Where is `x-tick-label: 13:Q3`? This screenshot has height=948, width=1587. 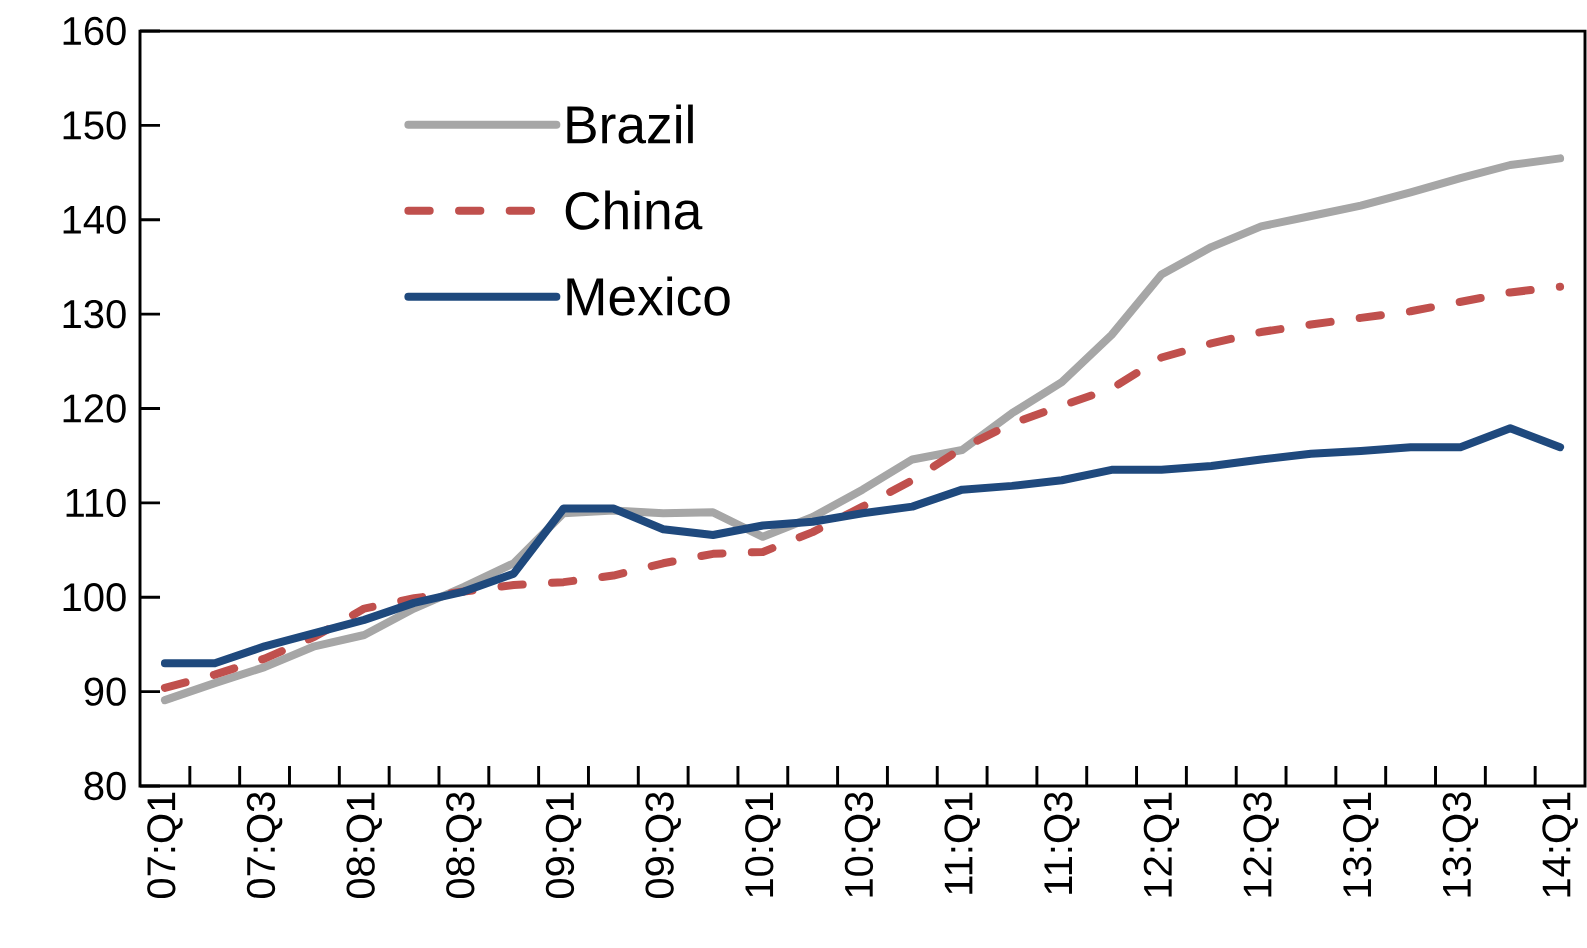 x-tick-label: 13:Q3 is located at coordinates (1460, 844).